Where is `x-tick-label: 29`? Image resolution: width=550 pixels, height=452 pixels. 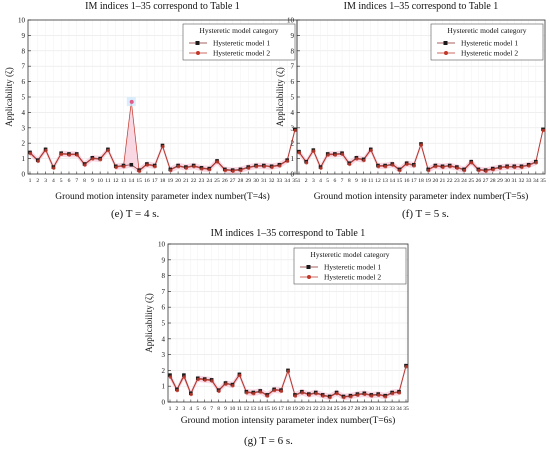
x-tick-label: 29 is located at coordinates (500, 181).